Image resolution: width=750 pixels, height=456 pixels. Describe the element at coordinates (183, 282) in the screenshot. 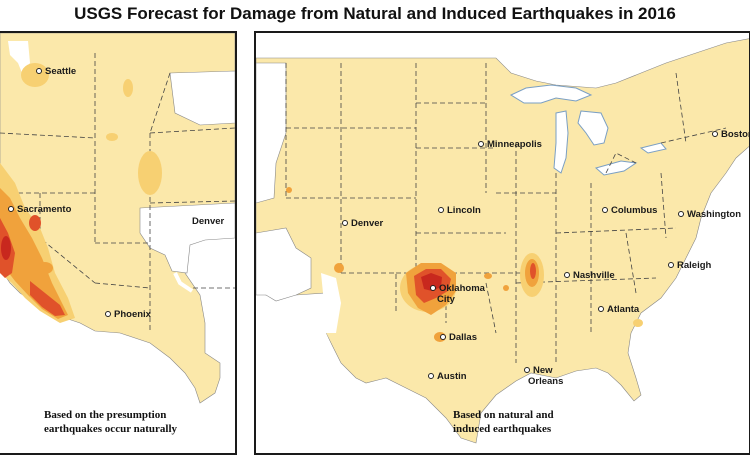

I see `colorado-river` at that location.